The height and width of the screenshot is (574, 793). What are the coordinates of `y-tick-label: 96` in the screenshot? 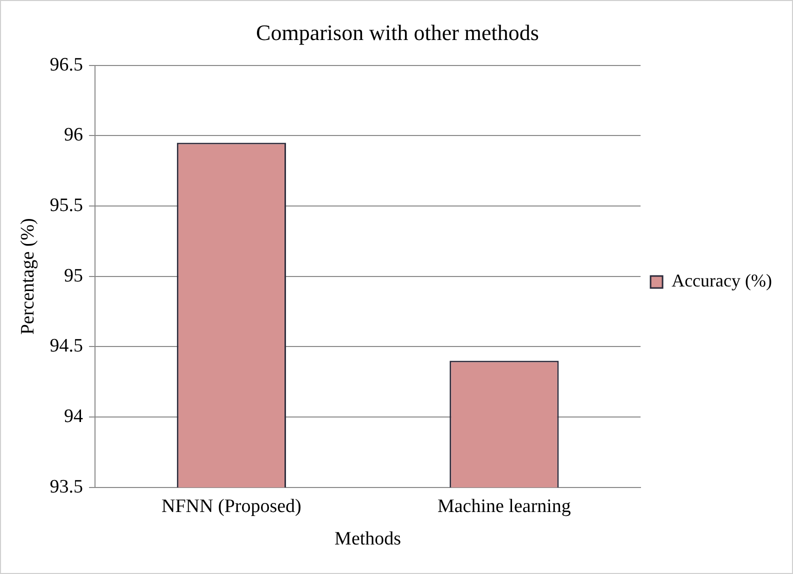 It's located at (74, 135).